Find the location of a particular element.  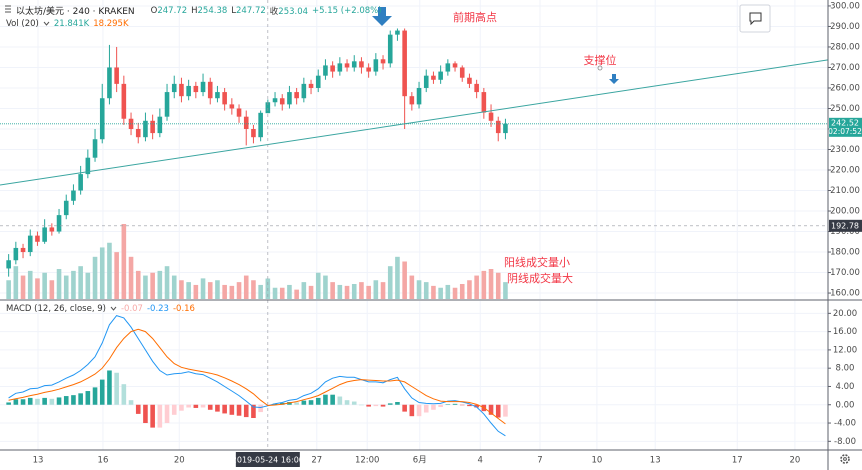

crosshair-price-badge is located at coordinates (845, 225).